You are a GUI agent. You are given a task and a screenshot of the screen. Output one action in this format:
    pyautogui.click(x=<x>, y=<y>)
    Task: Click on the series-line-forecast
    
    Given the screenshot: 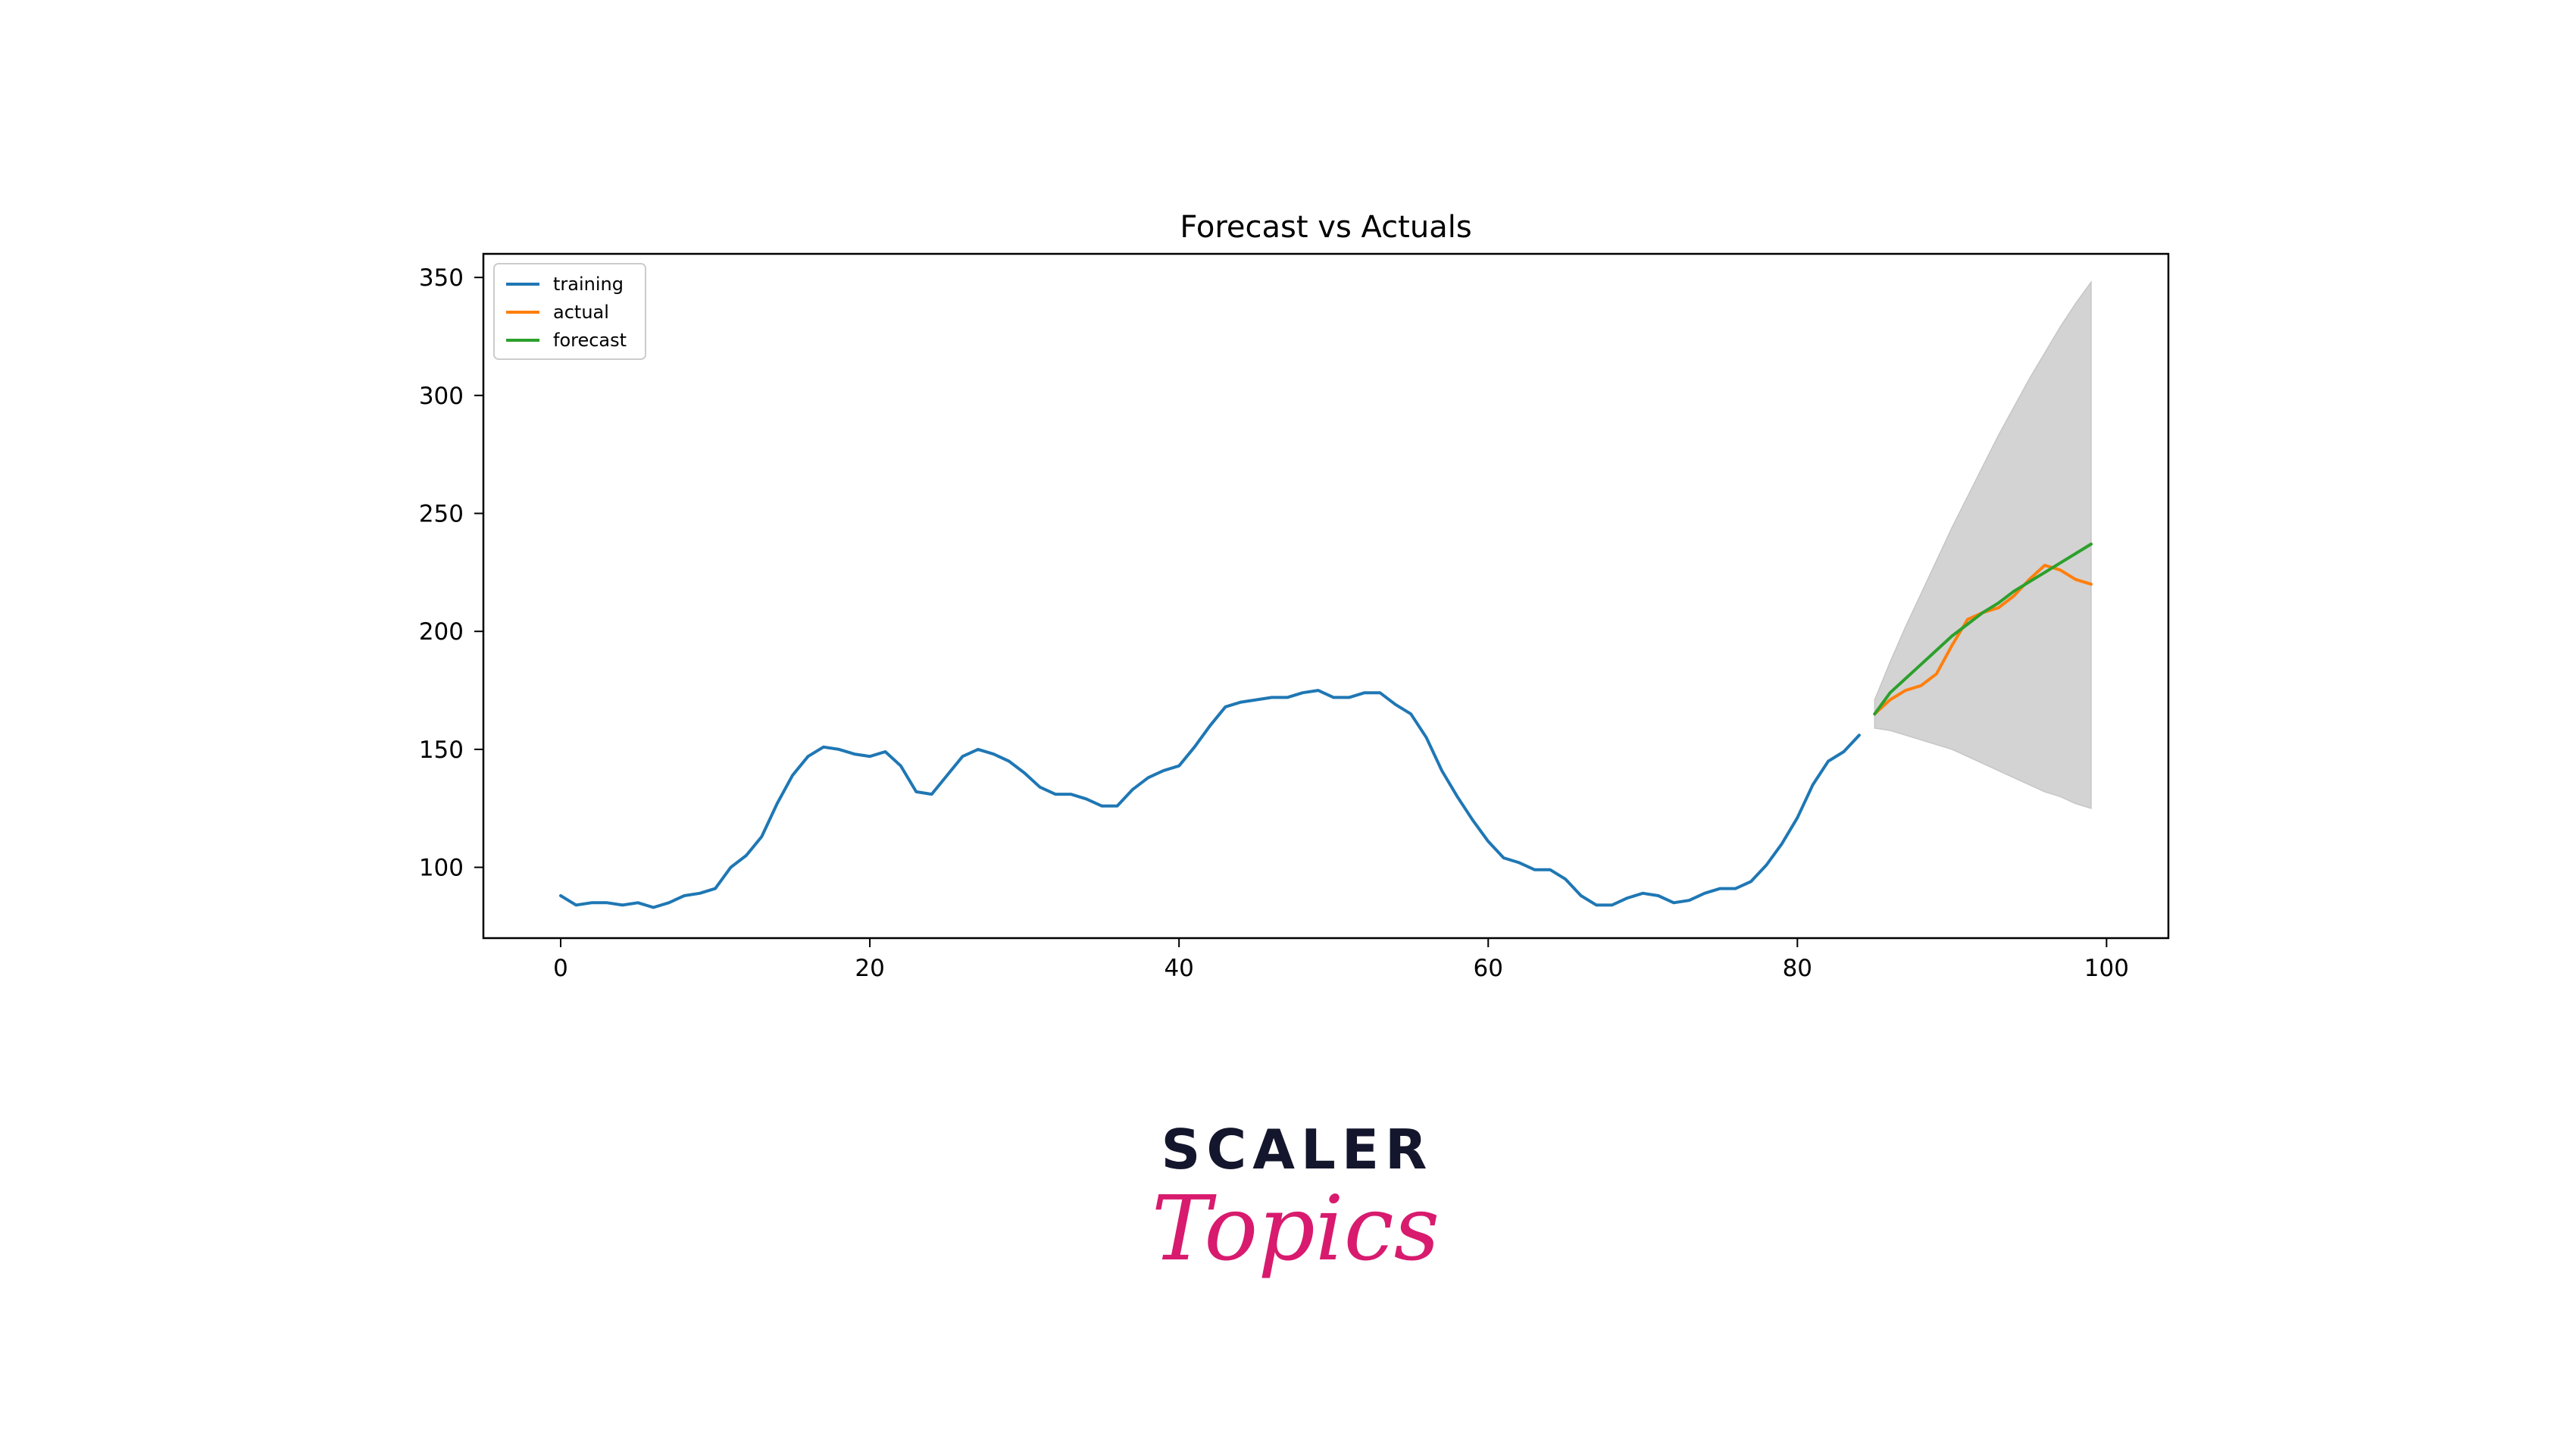 What is the action you would take?
    pyautogui.click(x=1983, y=629)
    